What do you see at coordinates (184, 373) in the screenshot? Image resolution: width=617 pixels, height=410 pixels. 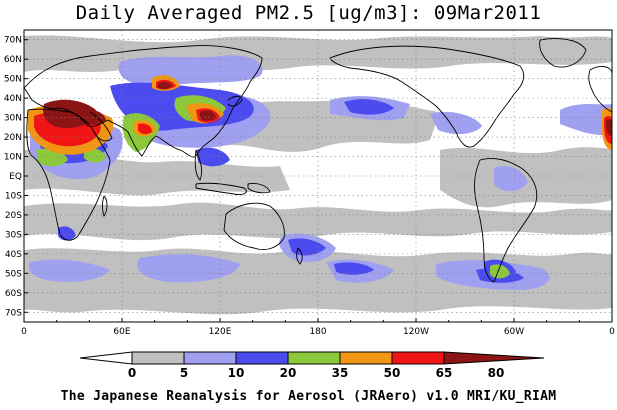 I see `colorbar-label: 5` at bounding box center [184, 373].